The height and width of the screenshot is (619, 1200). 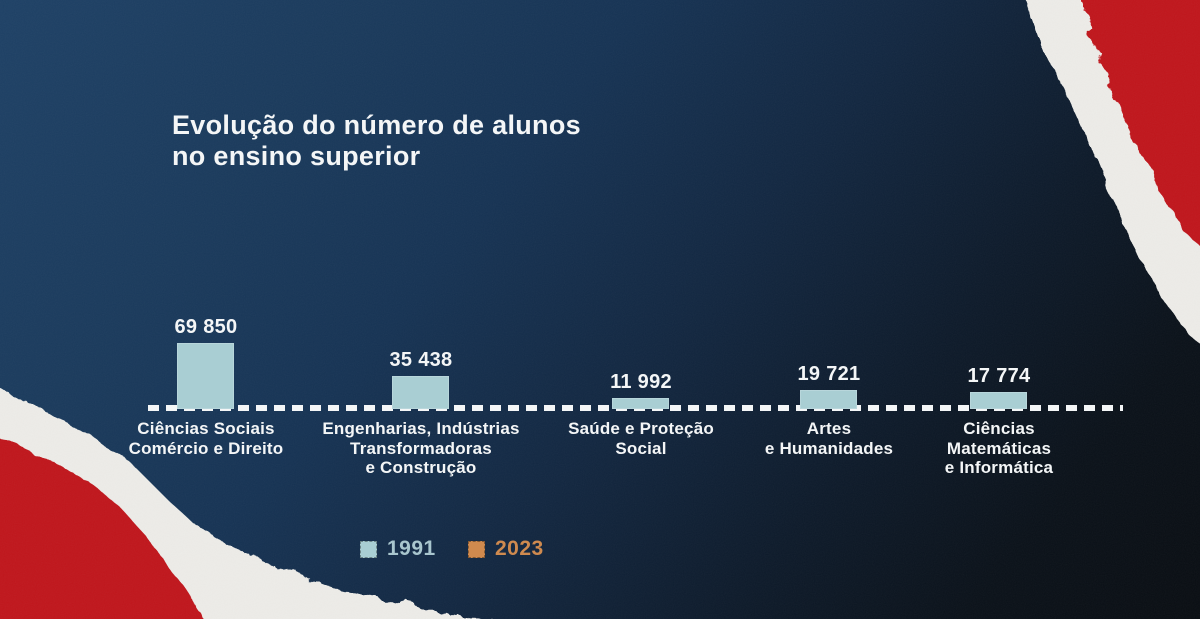 I want to click on category-label-line: Artes, so click(x=829, y=428).